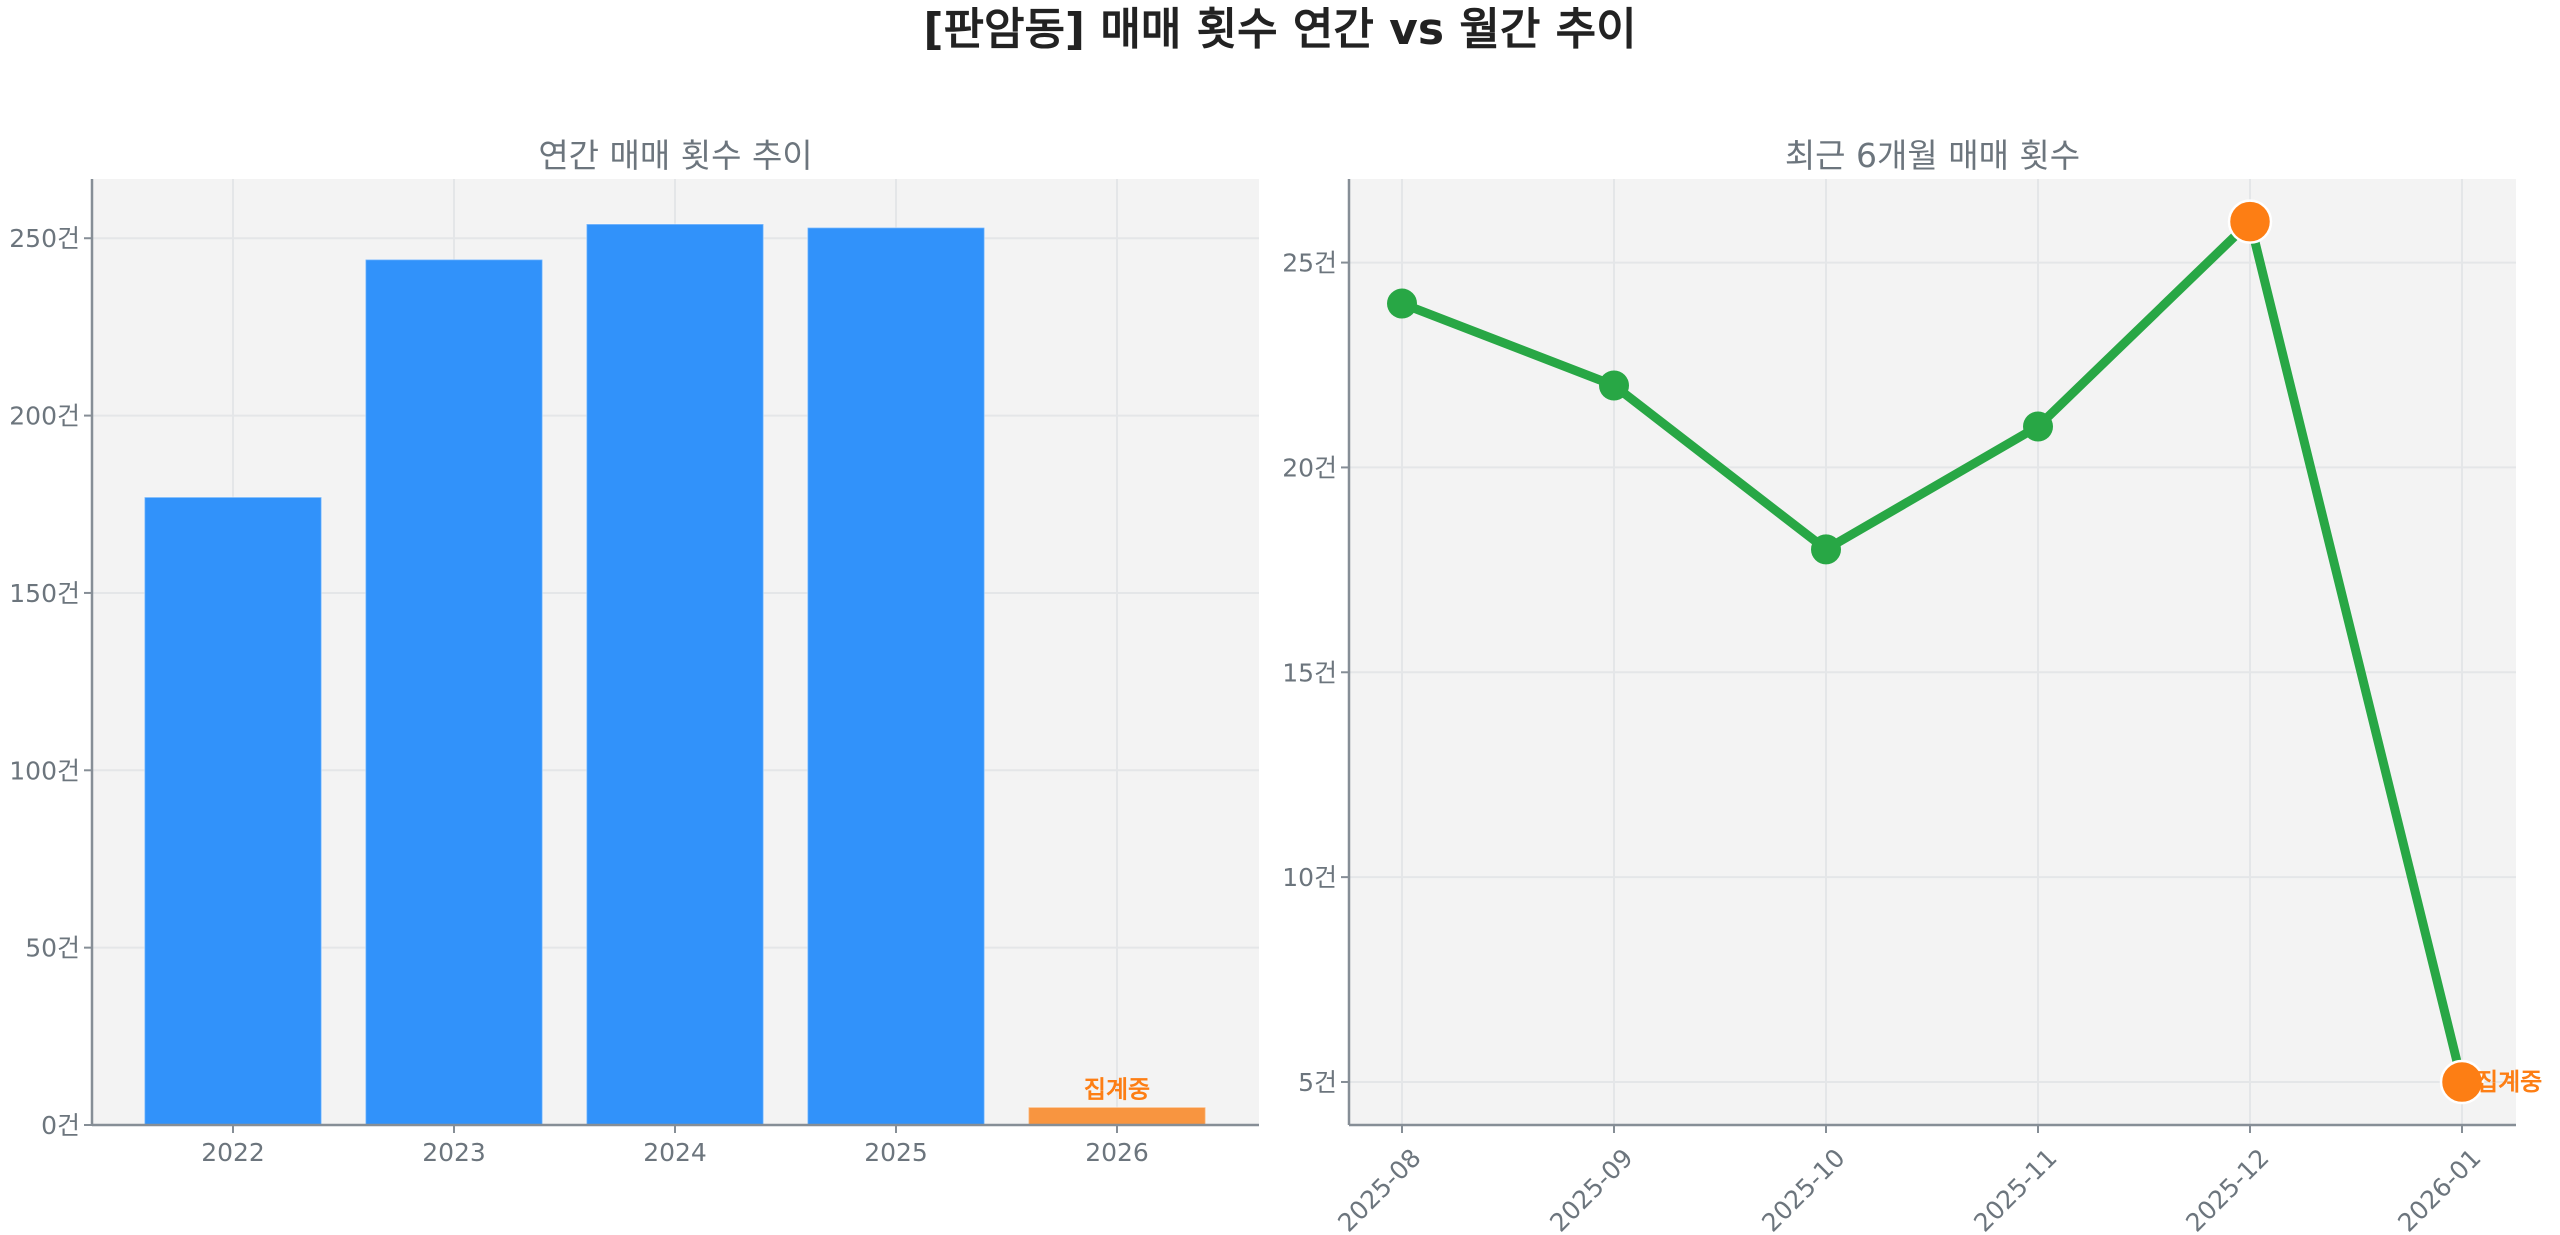 The width and height of the screenshot is (2560, 1235). What do you see at coordinates (1309, 672) in the screenshot?
I see `y-tick-label: 15건` at bounding box center [1309, 672].